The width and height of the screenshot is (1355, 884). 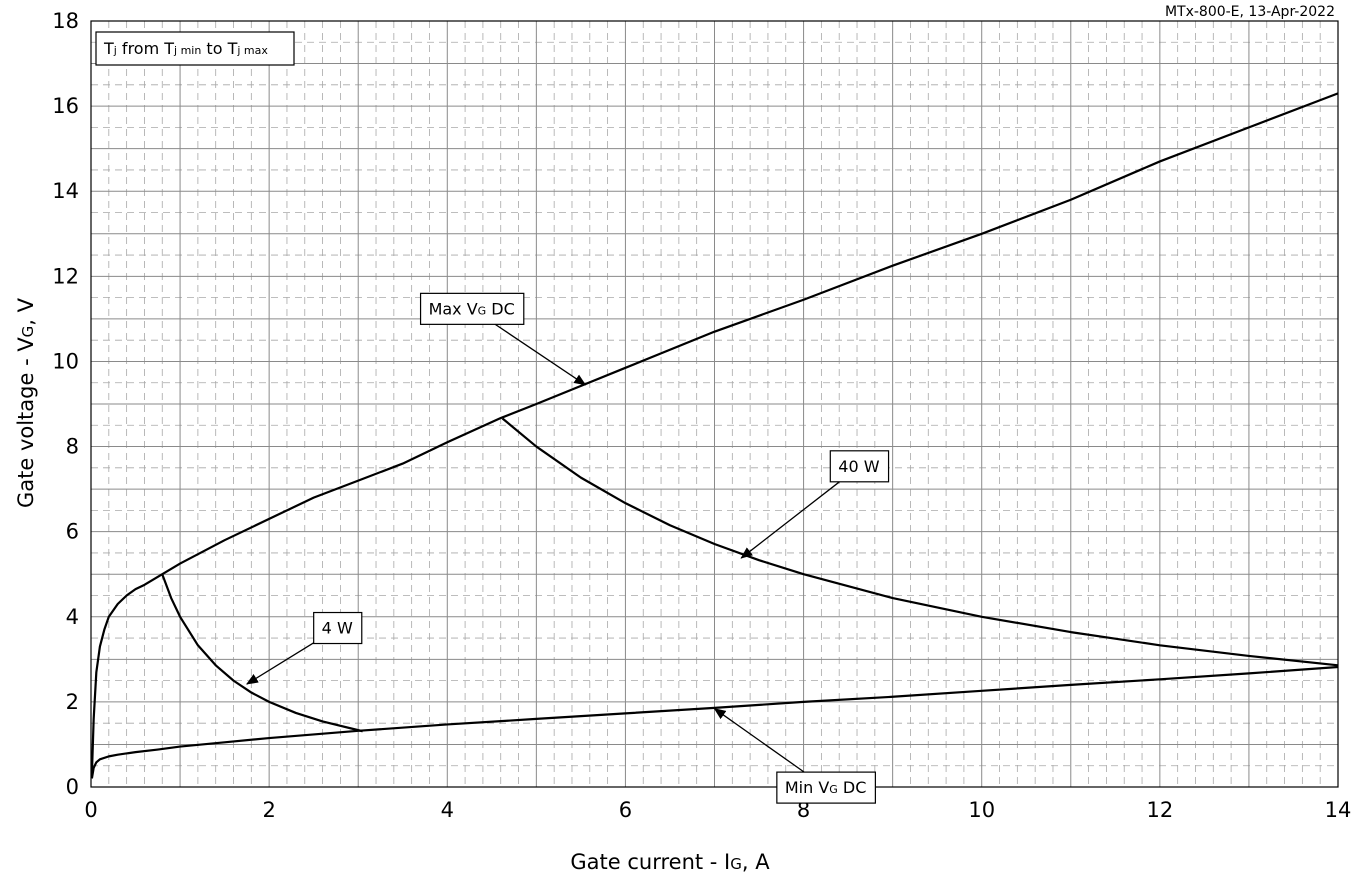 I want to click on x-tick-label: 4, so click(x=447, y=810).